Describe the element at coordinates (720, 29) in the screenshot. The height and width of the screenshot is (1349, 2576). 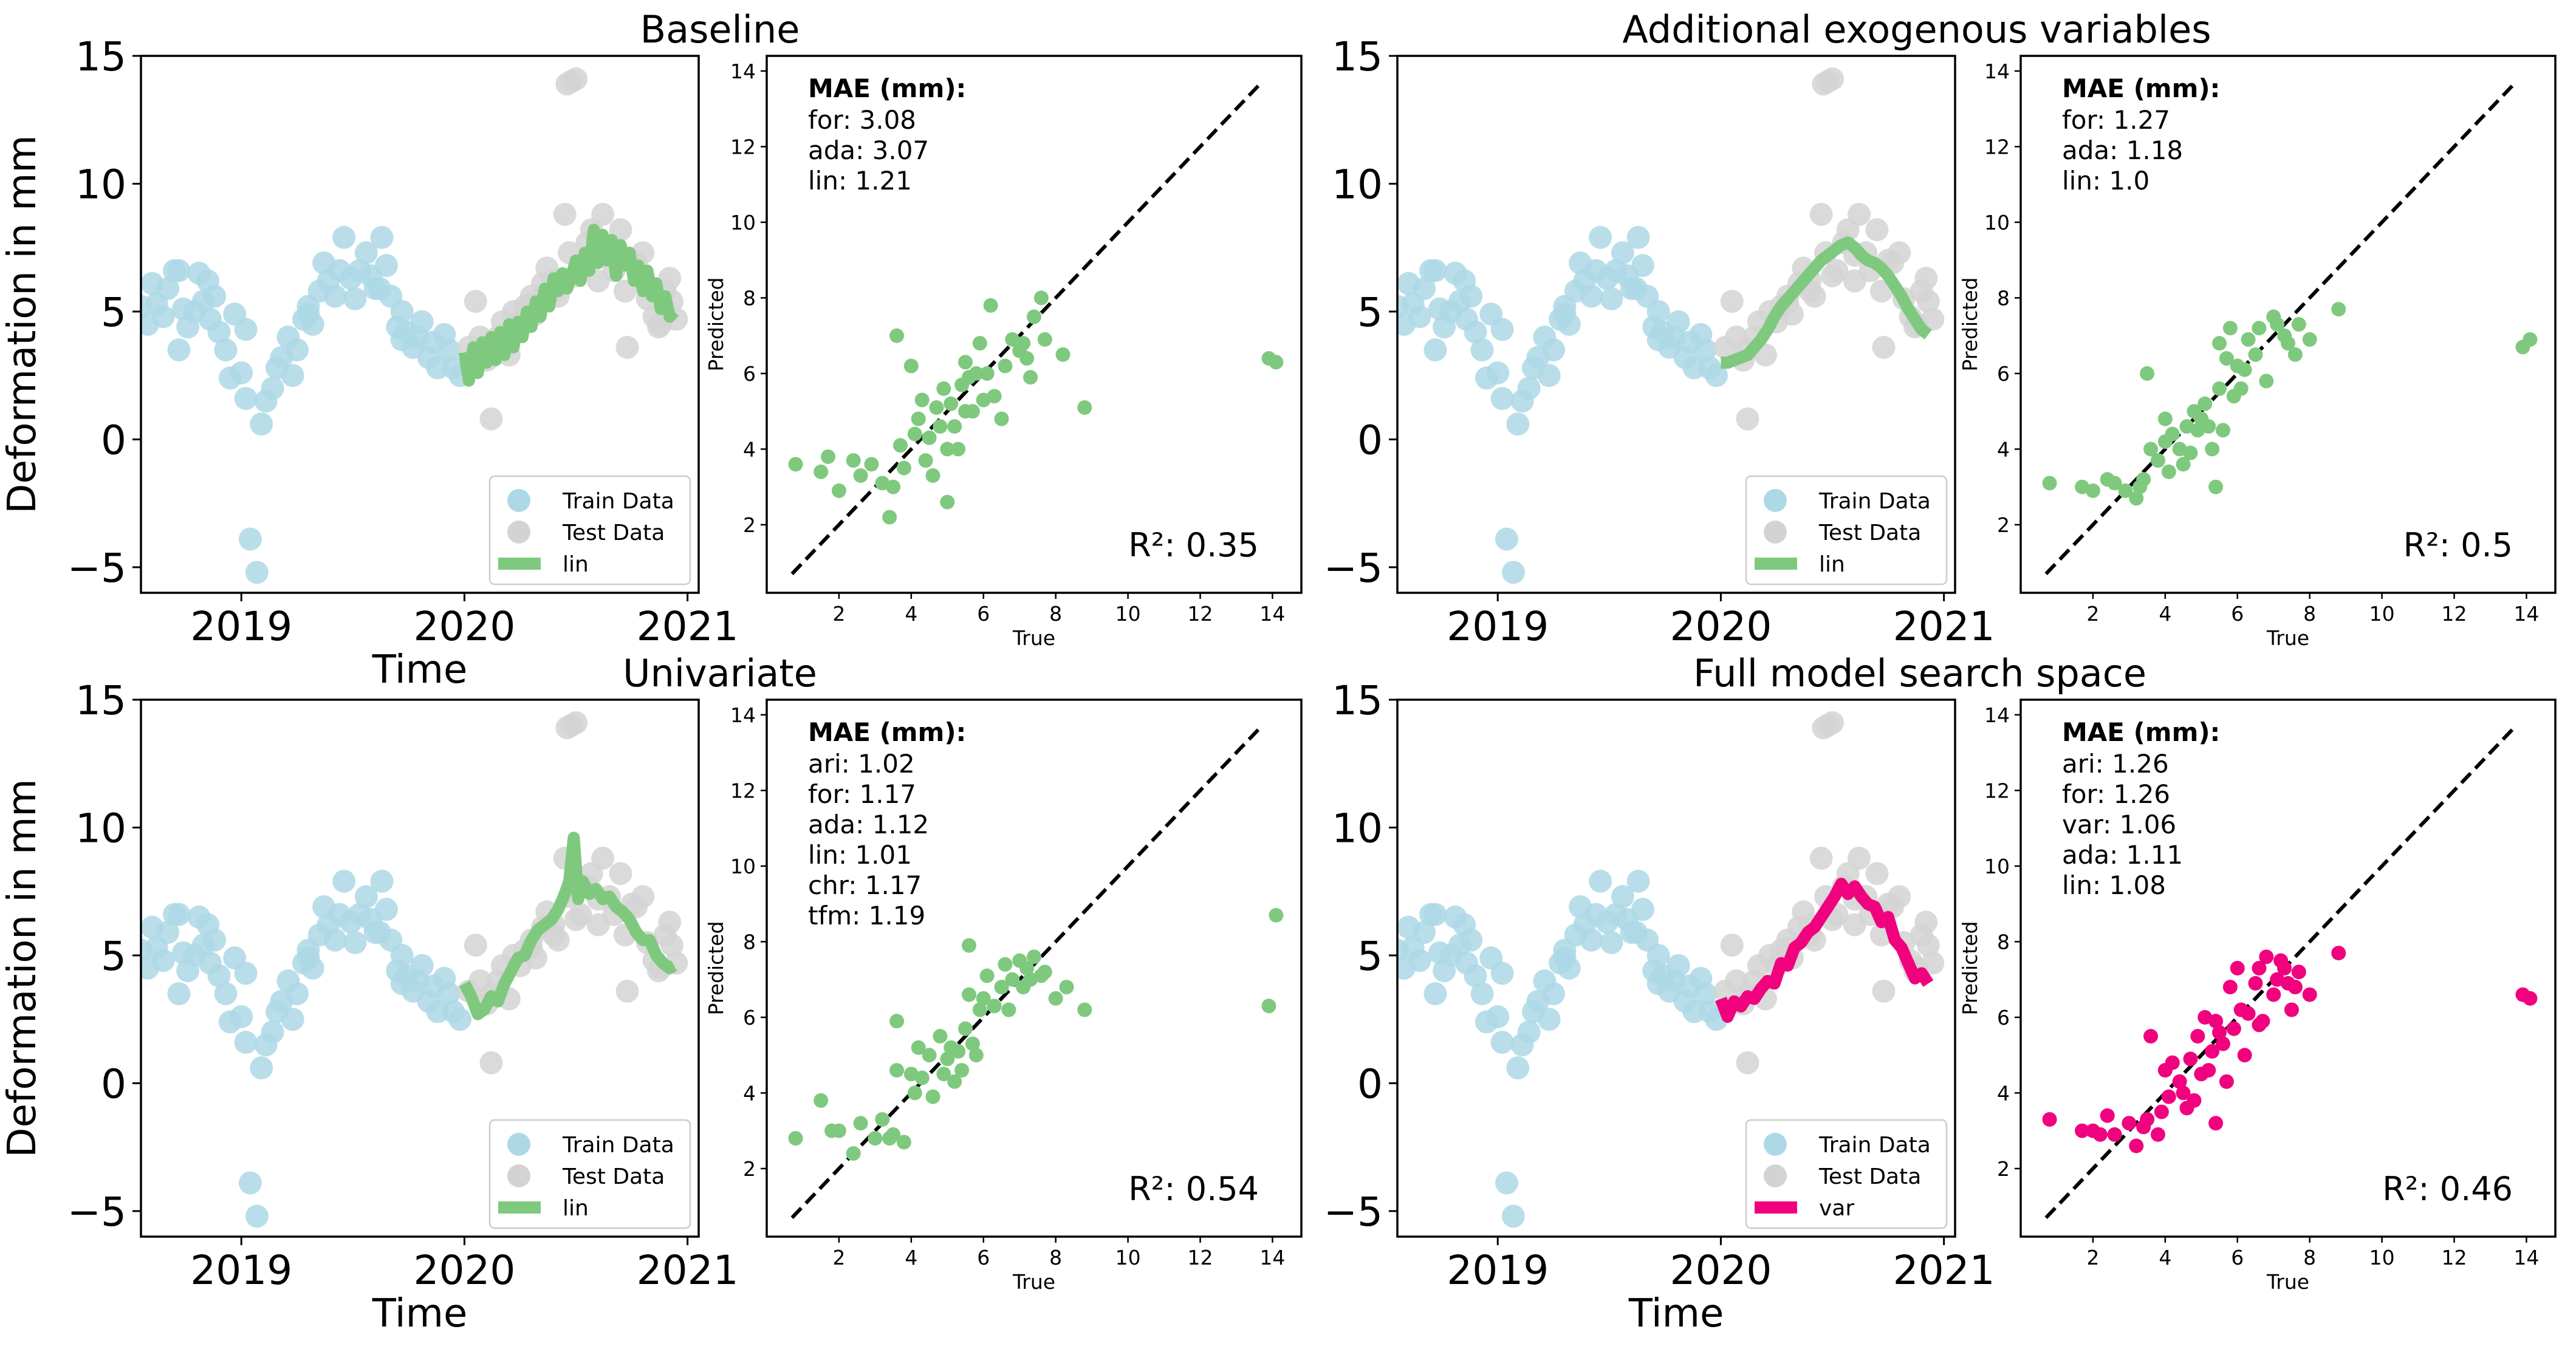
I see `panel-title: Baseline` at that location.